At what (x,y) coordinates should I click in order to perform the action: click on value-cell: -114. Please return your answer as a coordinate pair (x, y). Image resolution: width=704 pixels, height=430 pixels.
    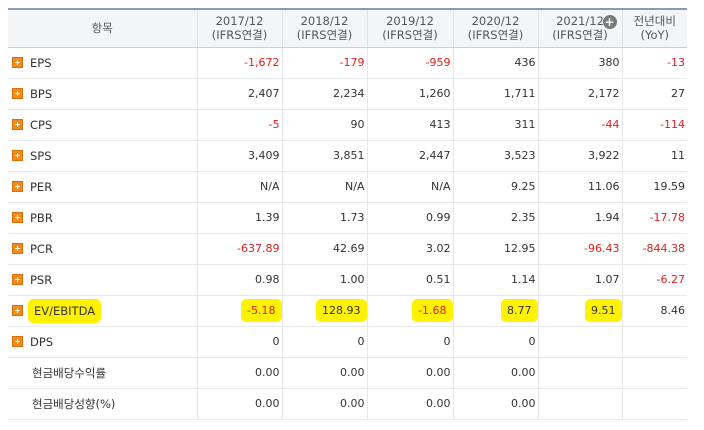
    Looking at the image, I should click on (654, 125).